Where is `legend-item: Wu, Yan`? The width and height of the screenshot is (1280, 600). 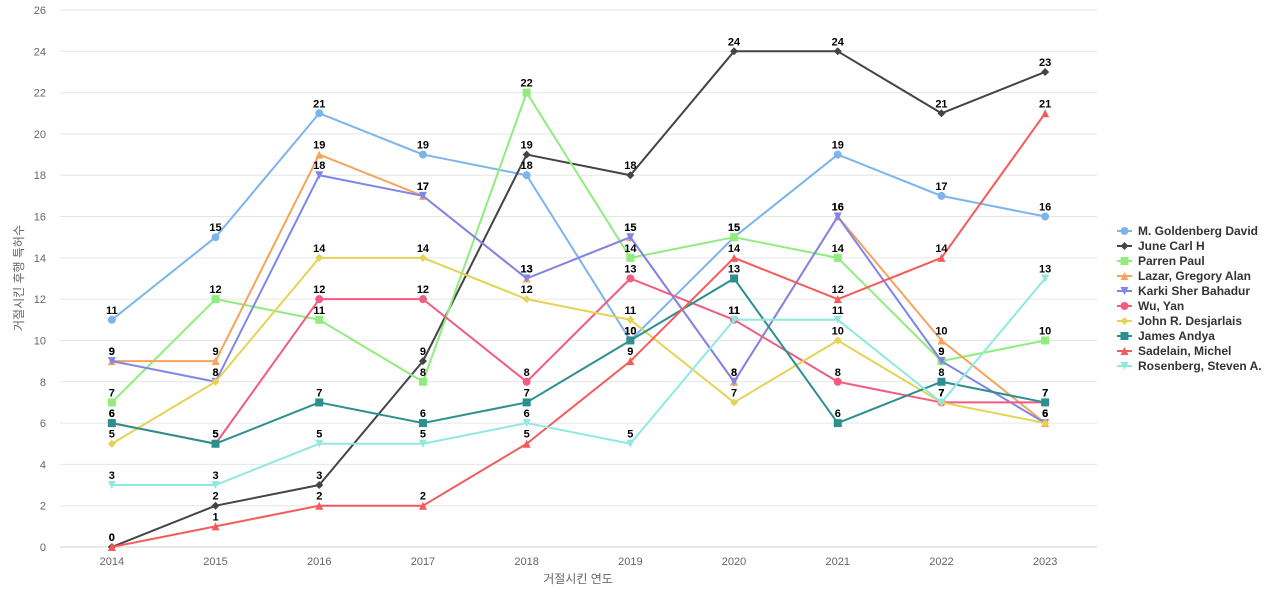 legend-item: Wu, Yan is located at coordinates (1150, 306).